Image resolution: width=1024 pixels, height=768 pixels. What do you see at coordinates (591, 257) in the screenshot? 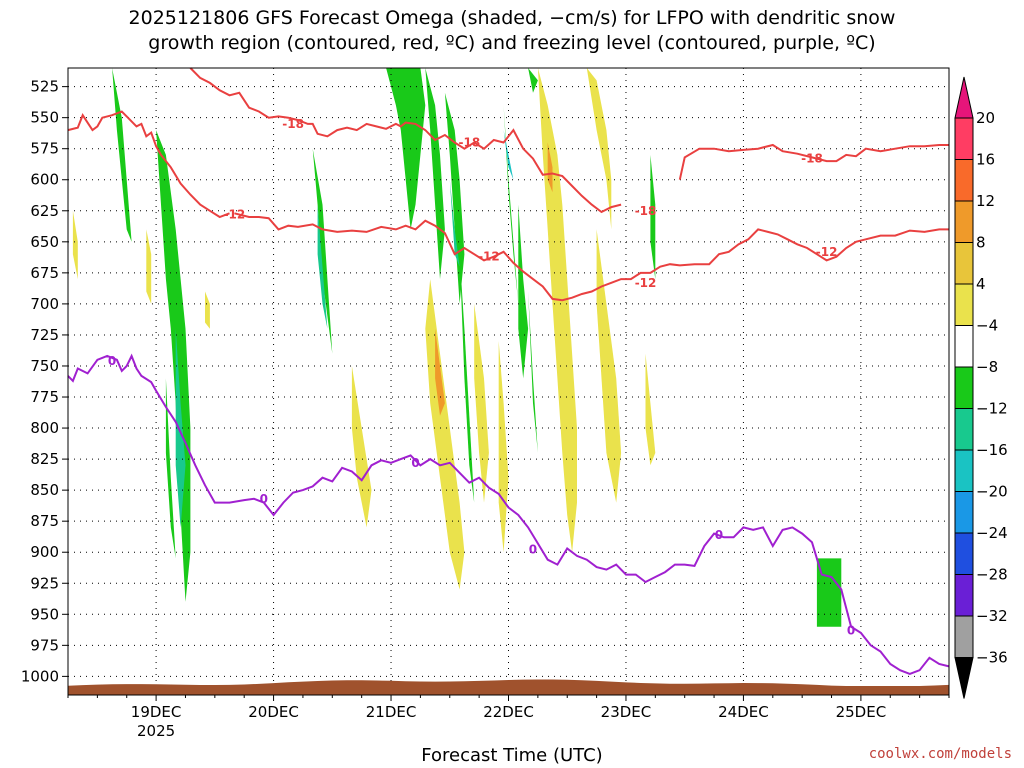
I see `contour--12-3` at bounding box center [591, 257].